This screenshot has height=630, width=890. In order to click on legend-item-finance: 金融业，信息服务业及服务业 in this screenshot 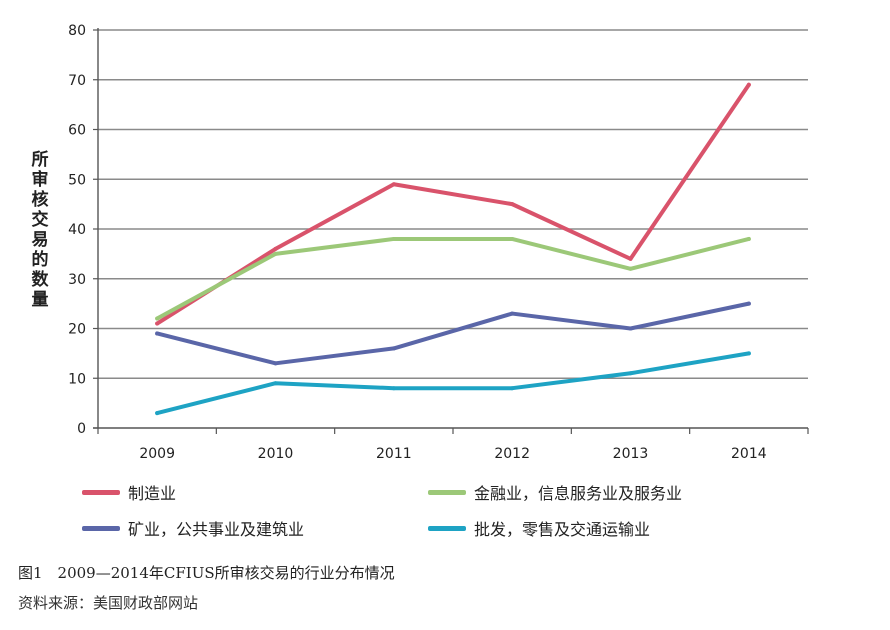, I will do `click(555, 492)`.